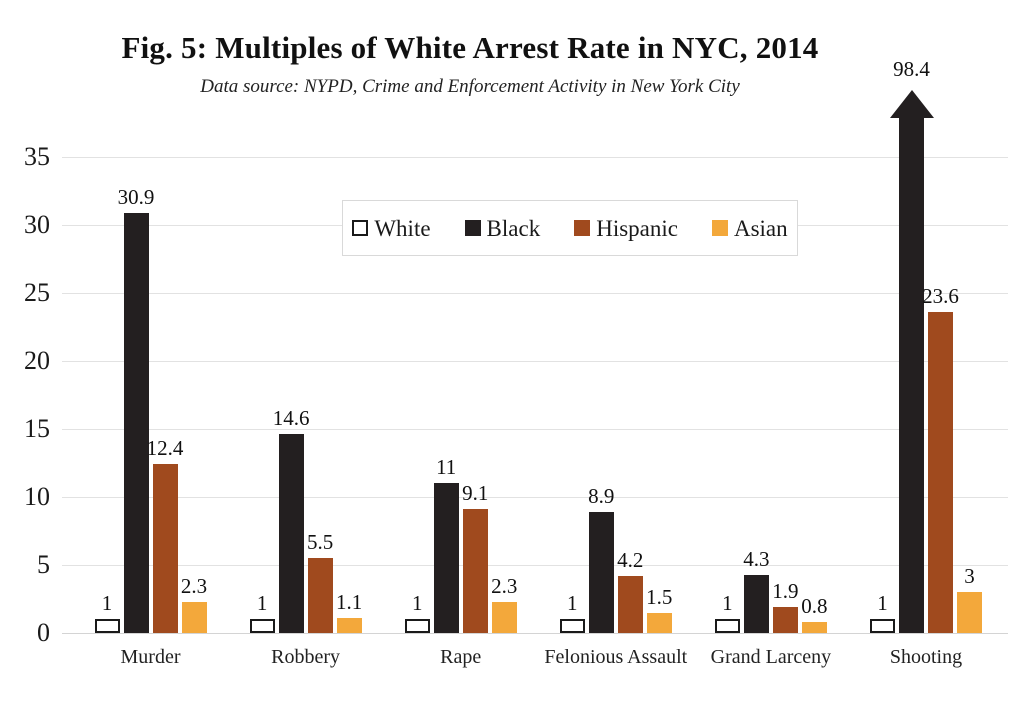  What do you see at coordinates (107, 603) in the screenshot?
I see `bar-value-label-white-murder: 1` at bounding box center [107, 603].